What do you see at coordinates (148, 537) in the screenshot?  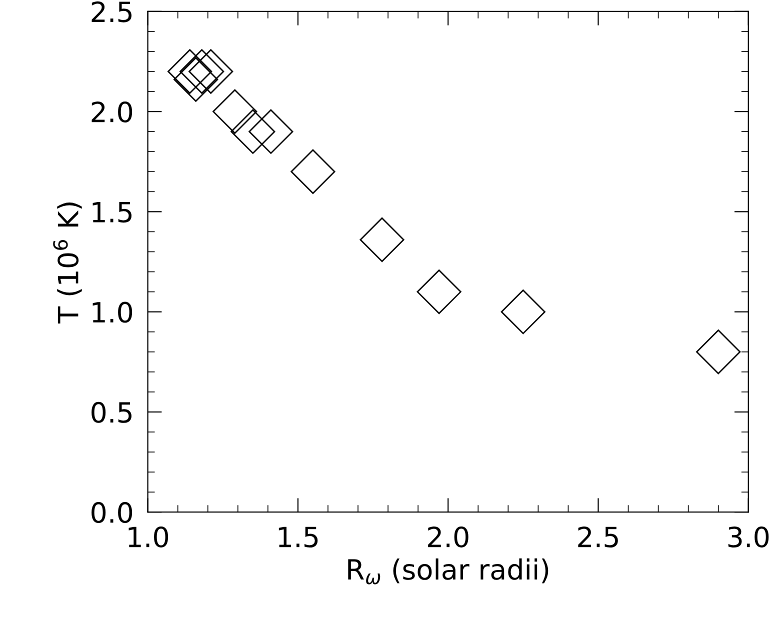 I see `x-tick-label: 1.0` at bounding box center [148, 537].